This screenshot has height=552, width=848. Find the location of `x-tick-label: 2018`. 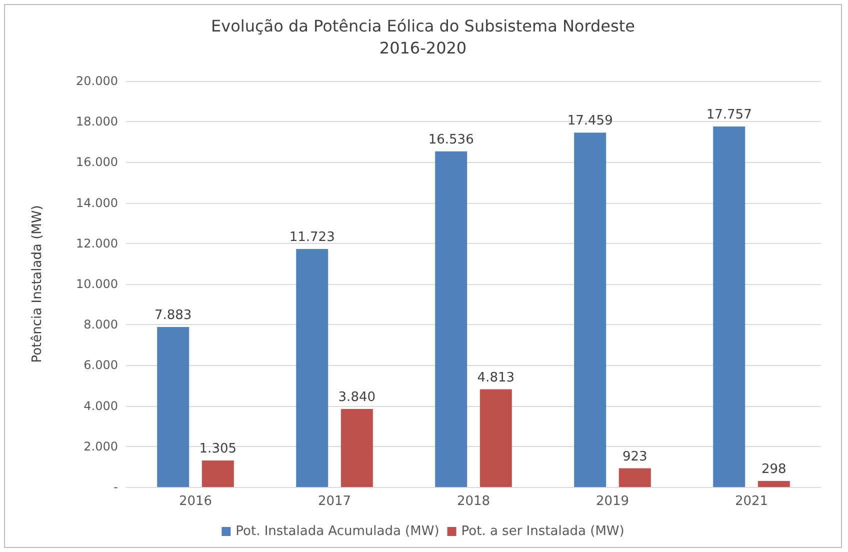

x-tick-label: 2018 is located at coordinates (473, 501).